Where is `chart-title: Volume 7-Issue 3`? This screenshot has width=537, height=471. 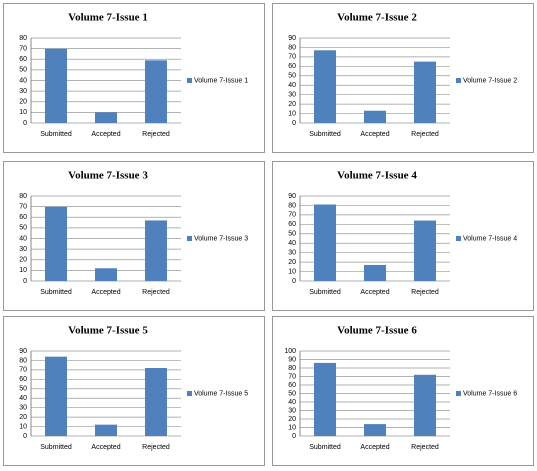 chart-title: Volume 7-Issue 3 is located at coordinates (108, 176).